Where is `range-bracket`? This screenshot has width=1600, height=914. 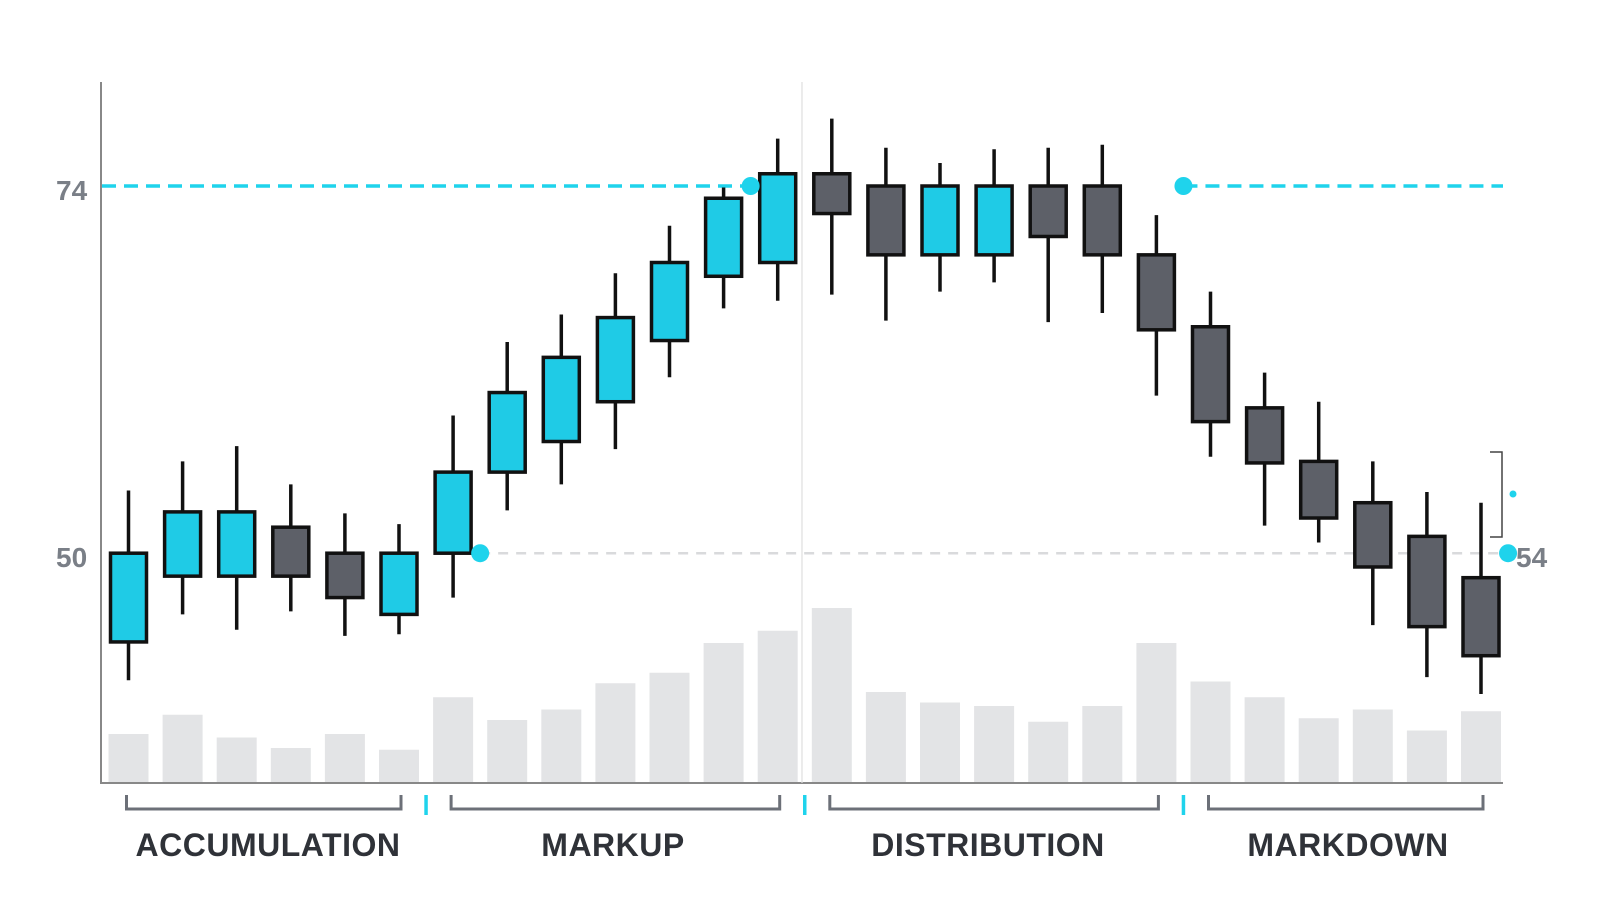 range-bracket is located at coordinates (1496, 494).